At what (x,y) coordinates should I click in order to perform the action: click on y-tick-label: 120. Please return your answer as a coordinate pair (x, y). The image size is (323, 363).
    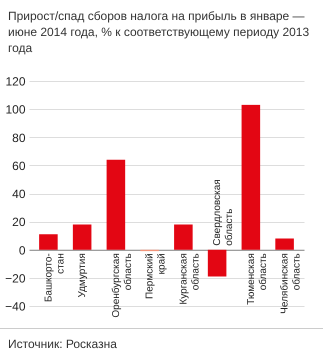
    Looking at the image, I should click on (15, 81).